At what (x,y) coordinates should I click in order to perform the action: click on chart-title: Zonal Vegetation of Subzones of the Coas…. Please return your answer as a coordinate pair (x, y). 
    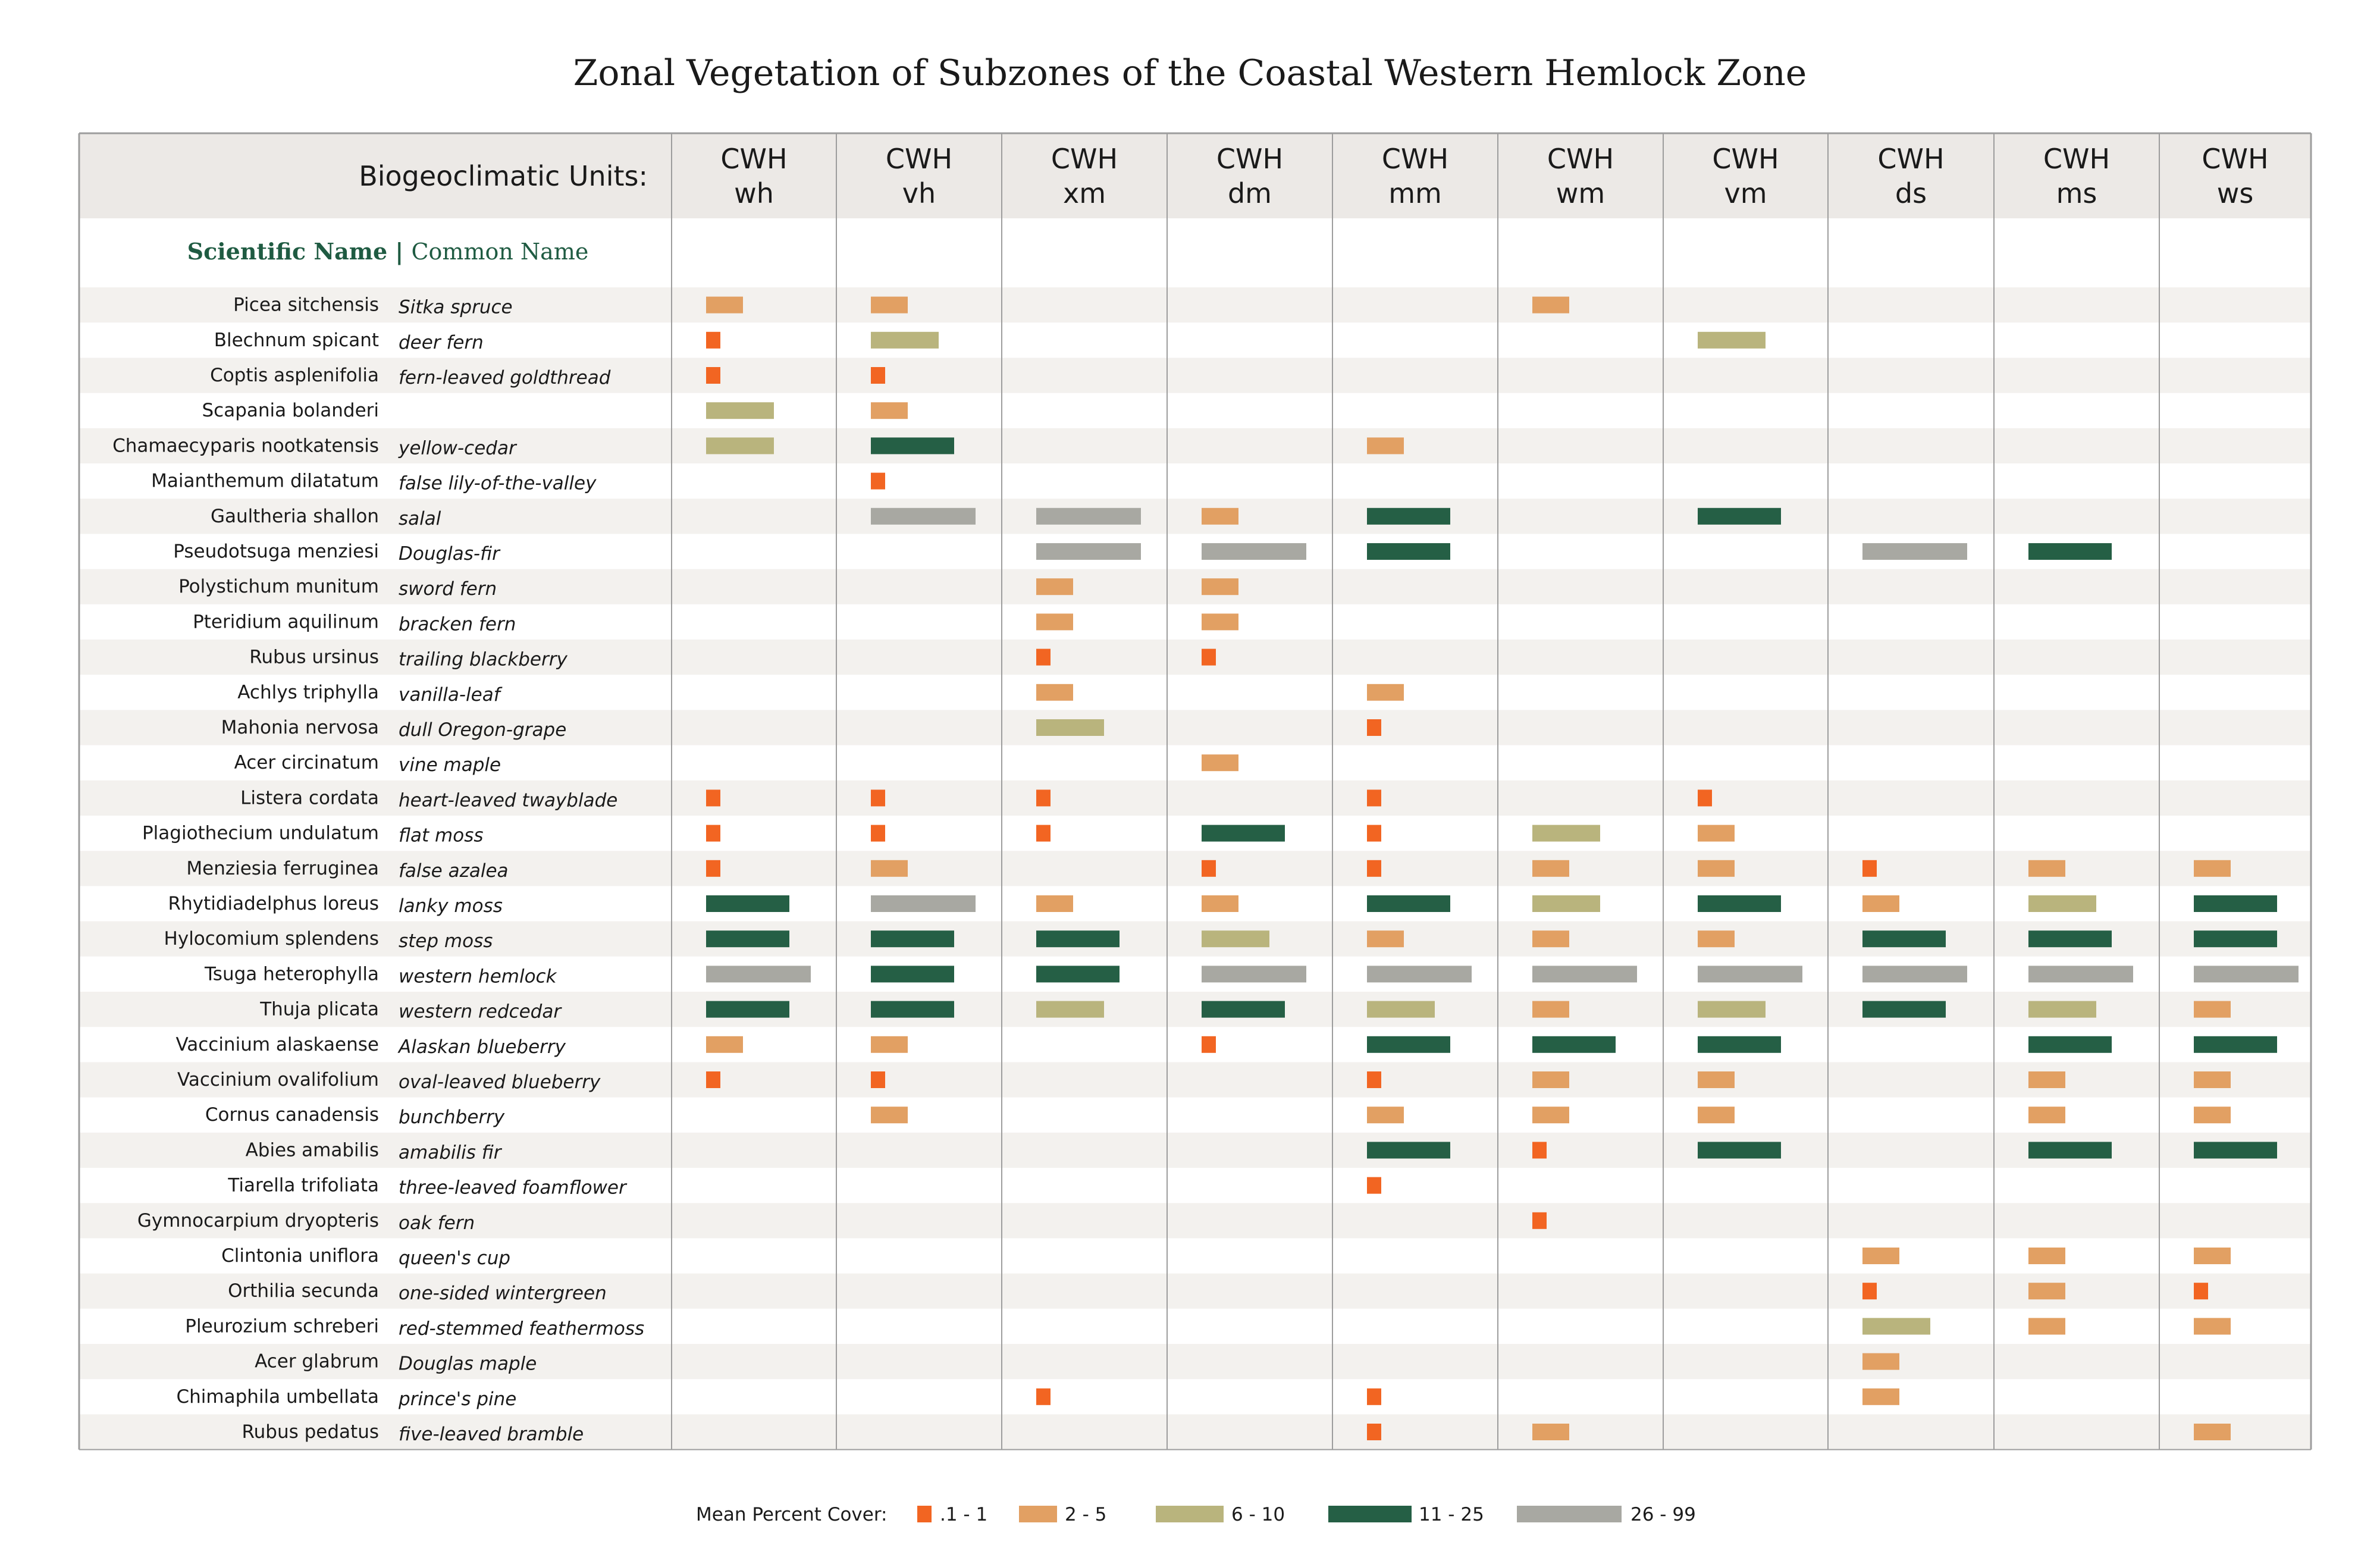
    Looking at the image, I should click on (1190, 73).